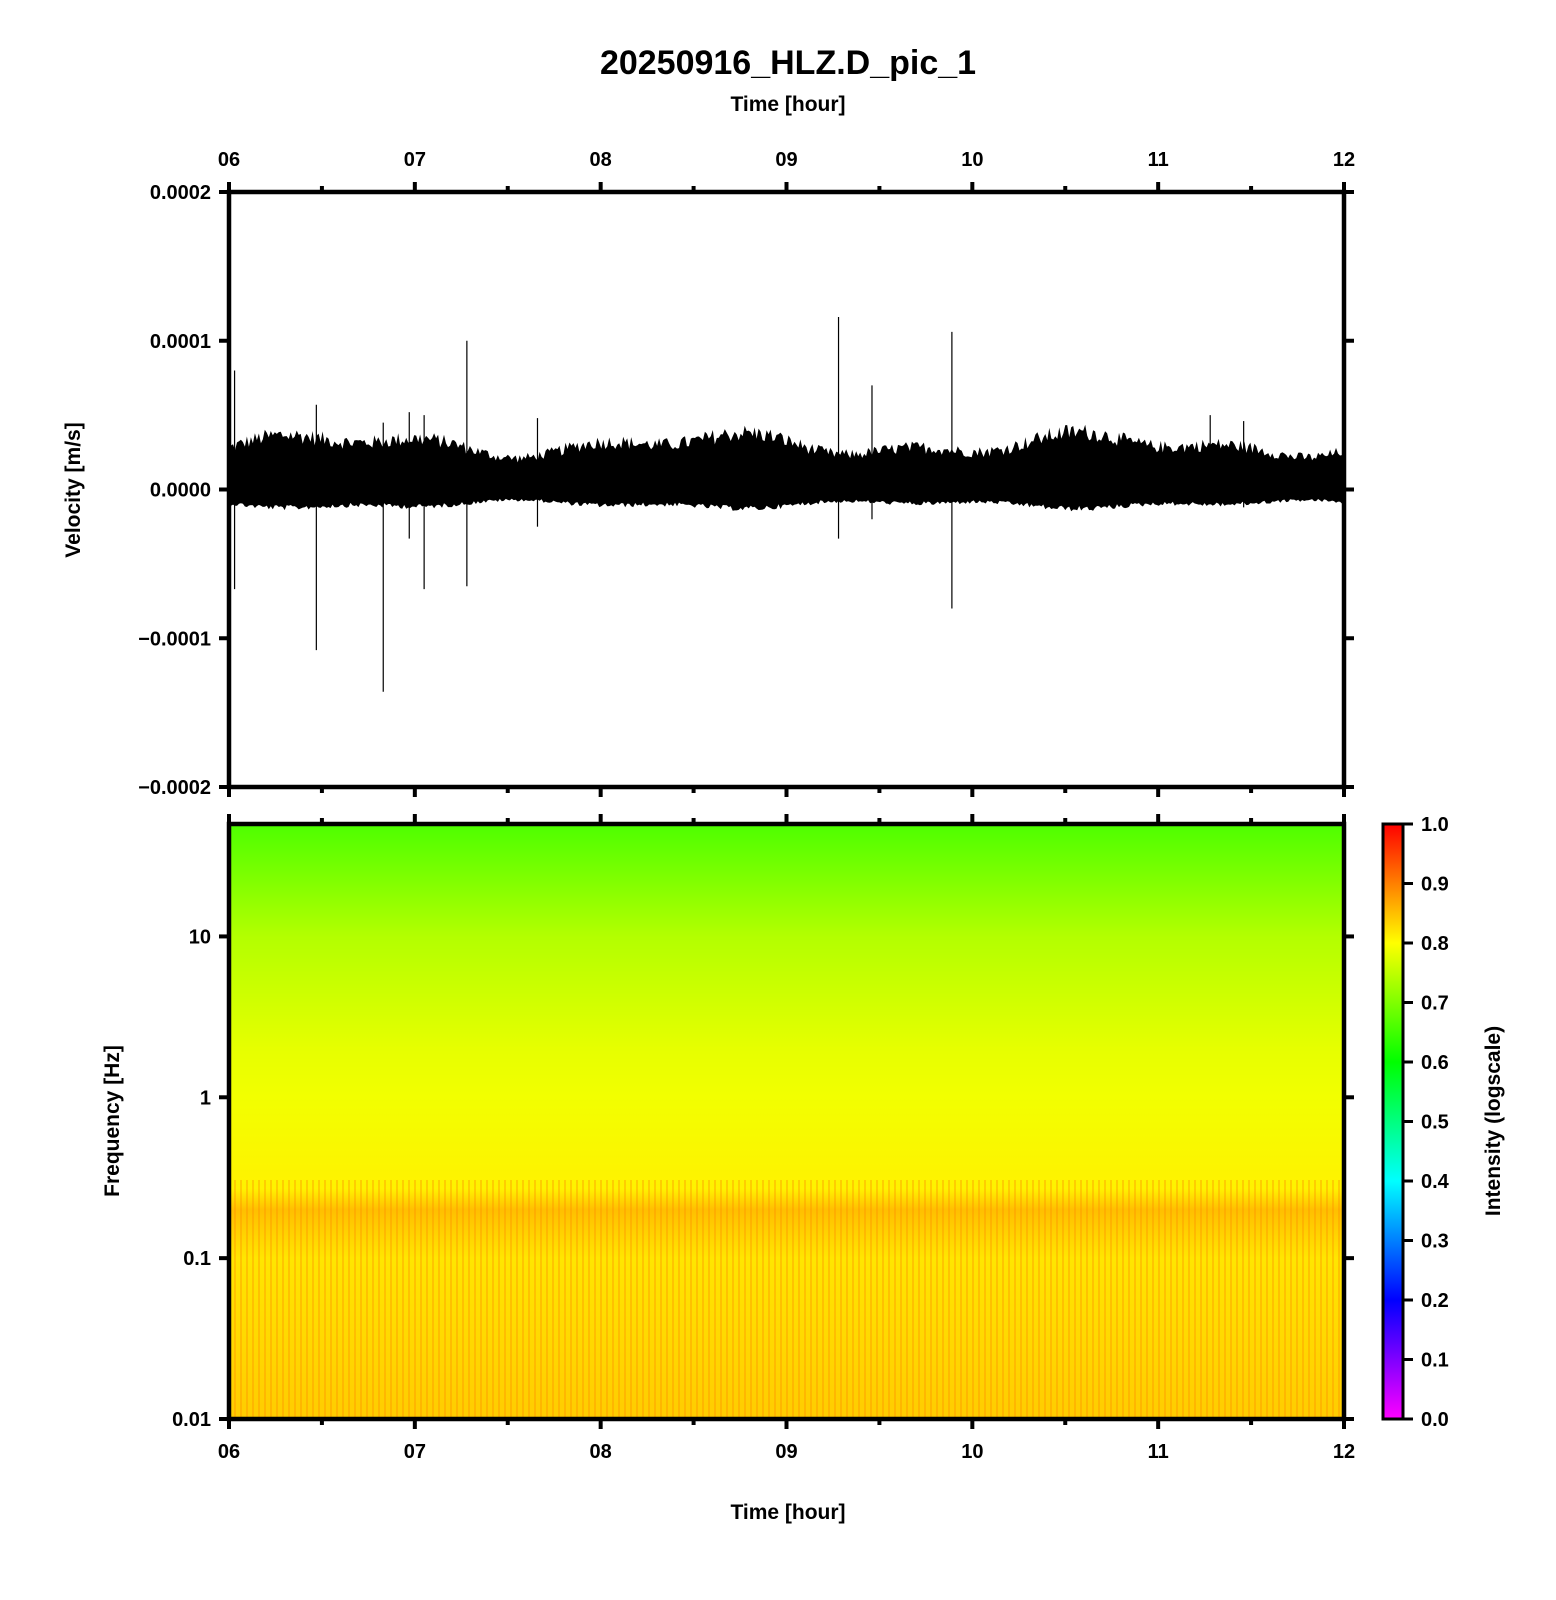  What do you see at coordinates (972, 160) in the screenshot?
I see `top-x-tick-label: 10` at bounding box center [972, 160].